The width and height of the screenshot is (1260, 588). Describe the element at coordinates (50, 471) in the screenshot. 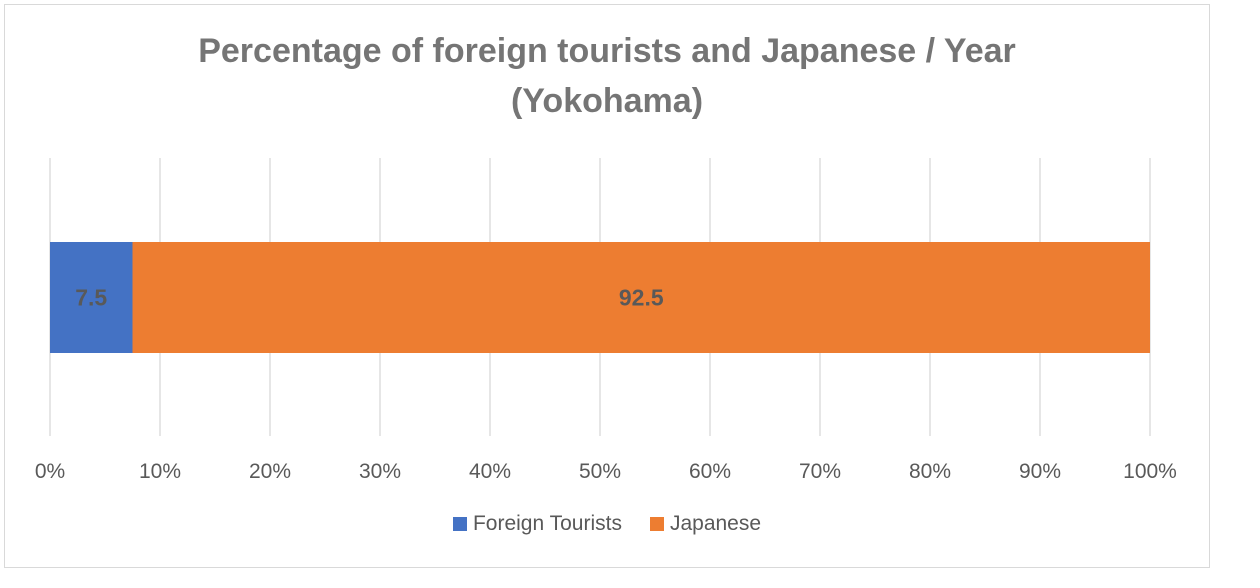

I see `x-tick-label-0: 0%` at that location.